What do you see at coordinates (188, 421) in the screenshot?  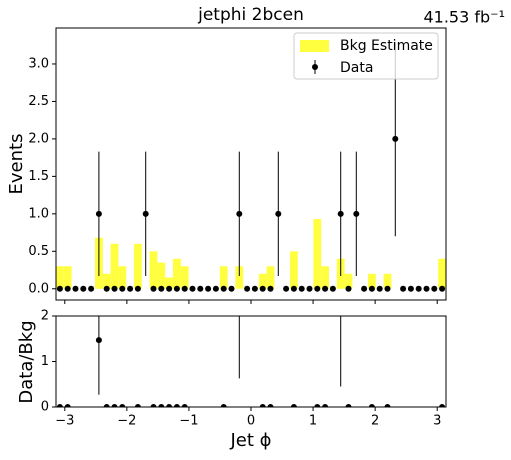 I see `x-tick-label: −1` at bounding box center [188, 421].